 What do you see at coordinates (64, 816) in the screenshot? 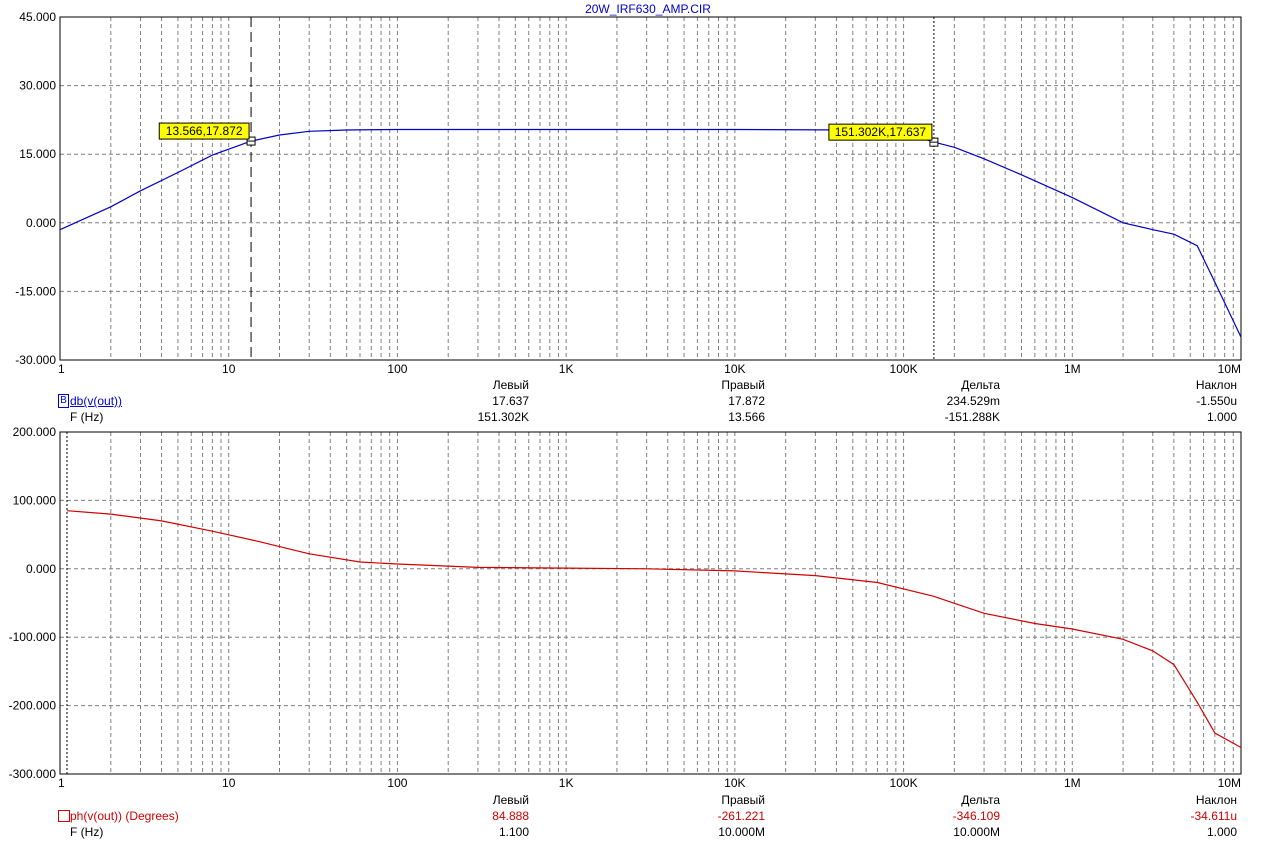
I see `series-swatch` at bounding box center [64, 816].